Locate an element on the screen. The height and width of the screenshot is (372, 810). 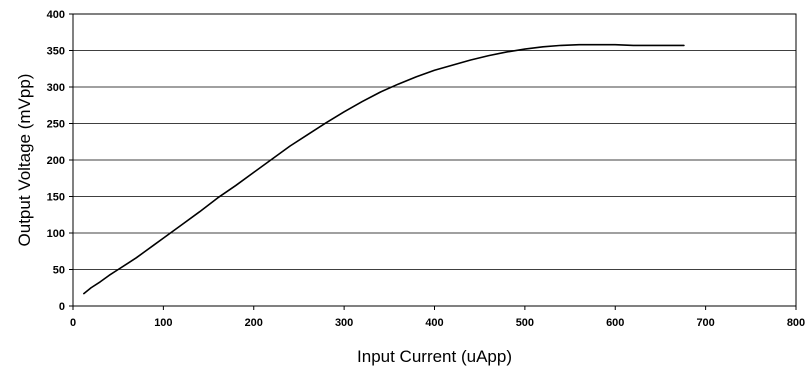
x-tick-label: 200 is located at coordinates (254, 323).